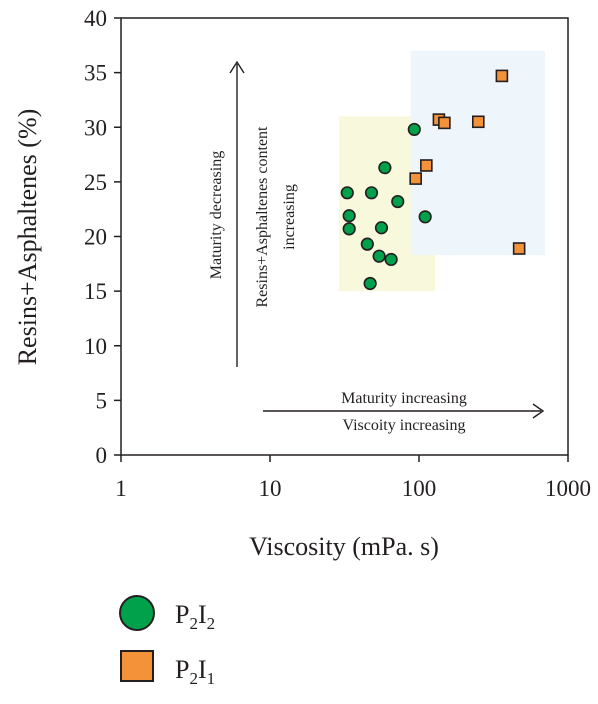 The height and width of the screenshot is (704, 598). I want to click on legend-item-p2i2: P2I2, so click(167, 614).